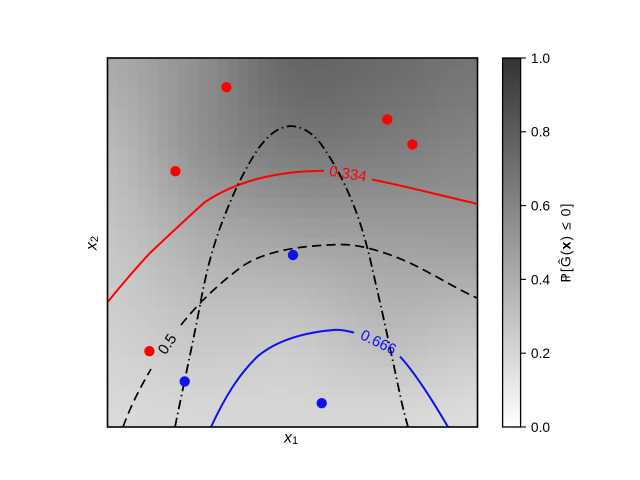  I want to click on svg-text: 0.8, so click(541, 132).